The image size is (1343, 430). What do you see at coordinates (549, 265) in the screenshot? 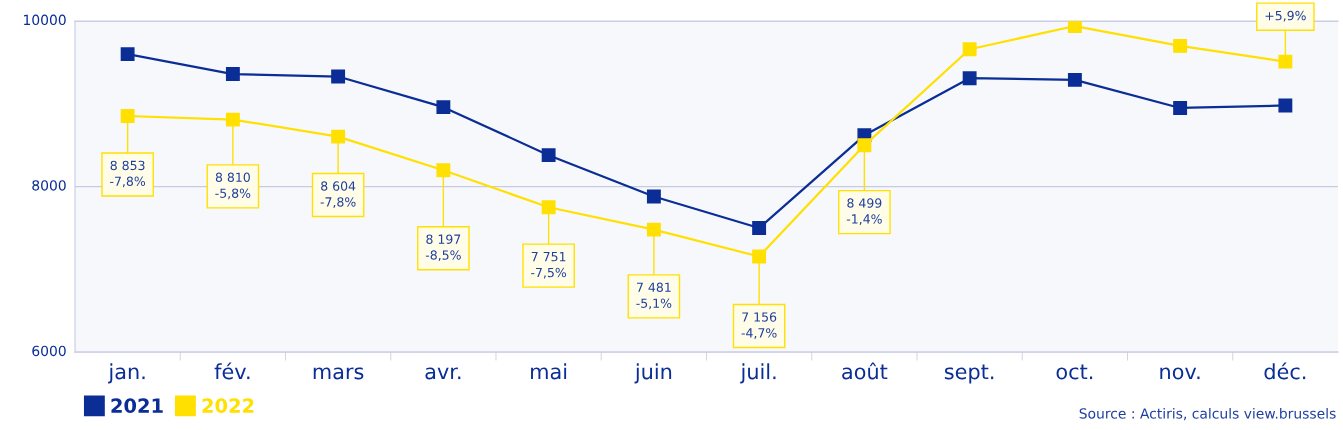
I see `data-label: 7 751 -7,5%` at bounding box center [549, 265].